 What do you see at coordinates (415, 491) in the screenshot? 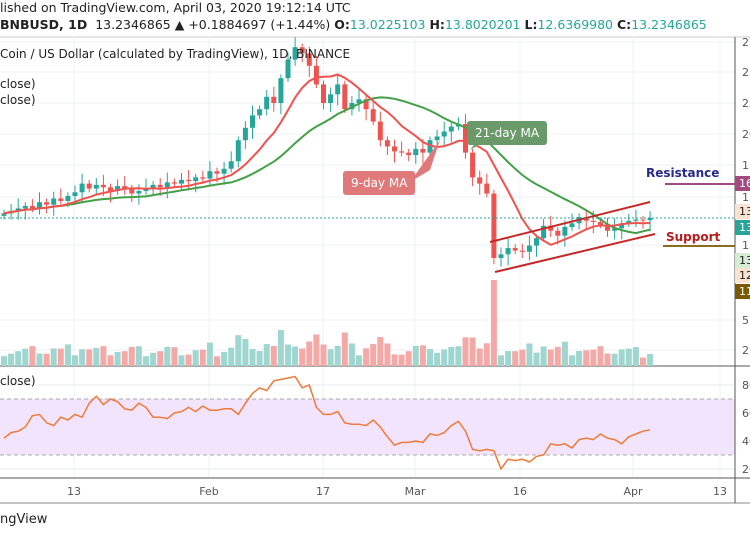
I see `time-tick-label: Mar` at bounding box center [415, 491].